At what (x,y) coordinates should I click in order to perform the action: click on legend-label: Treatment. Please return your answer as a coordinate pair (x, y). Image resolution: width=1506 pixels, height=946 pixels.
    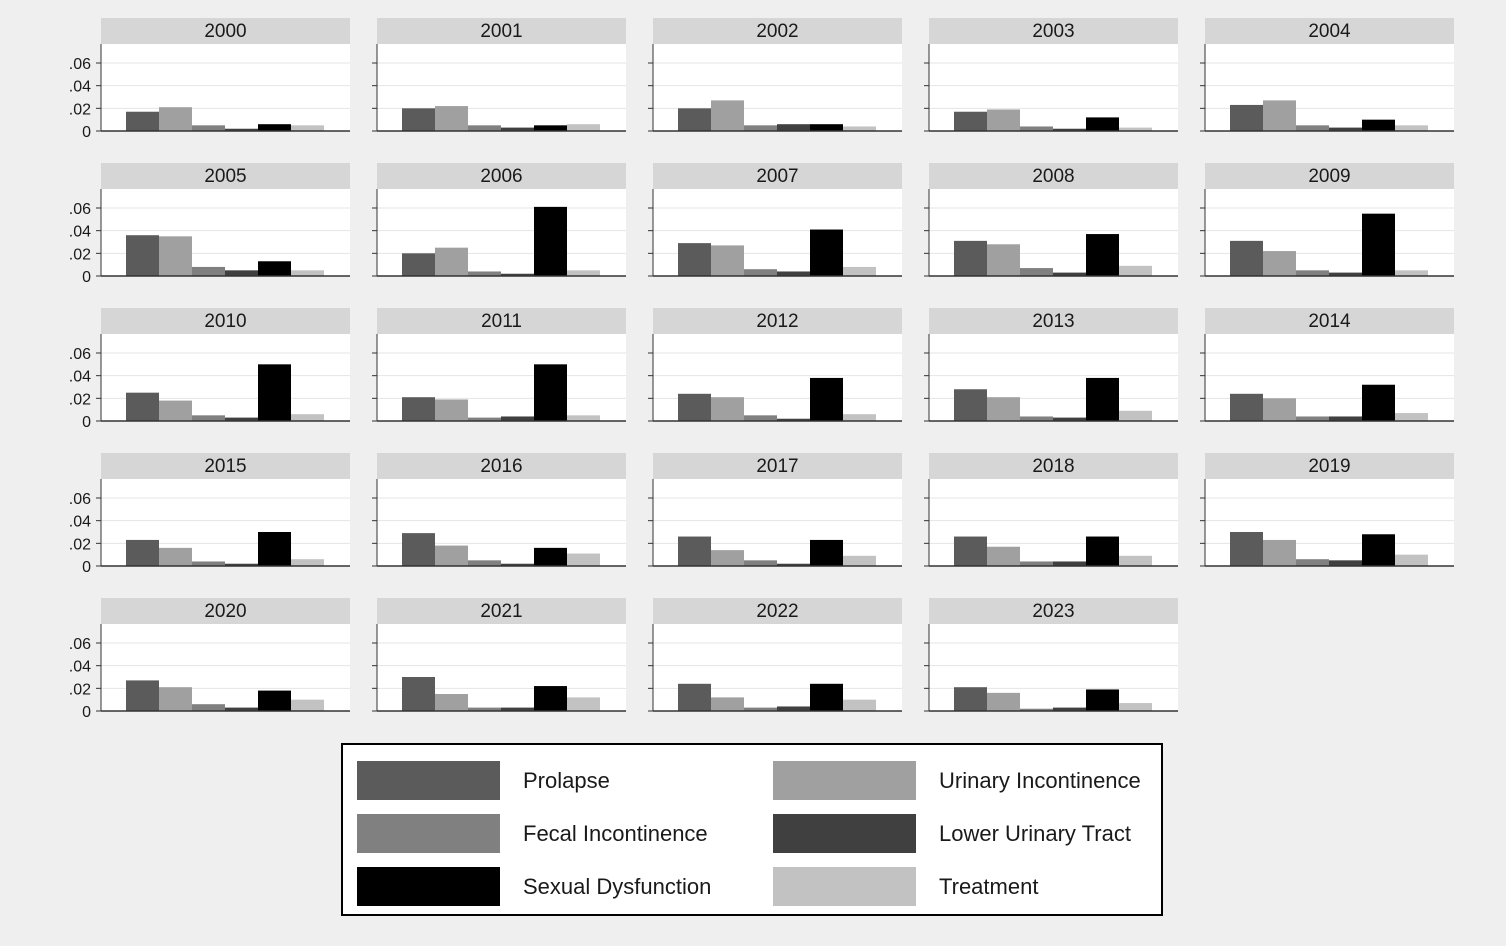
    Looking at the image, I should click on (989, 886).